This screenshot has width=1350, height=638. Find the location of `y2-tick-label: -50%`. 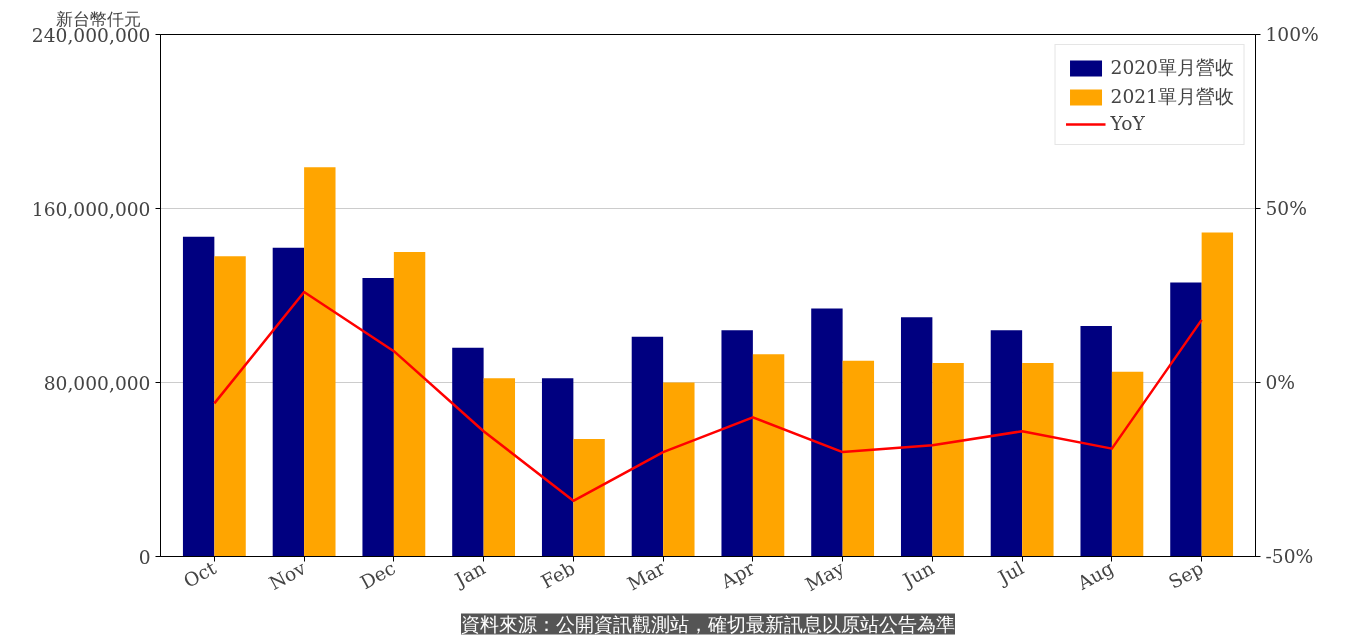

y2-tick-label: -50% is located at coordinates (1289, 556).